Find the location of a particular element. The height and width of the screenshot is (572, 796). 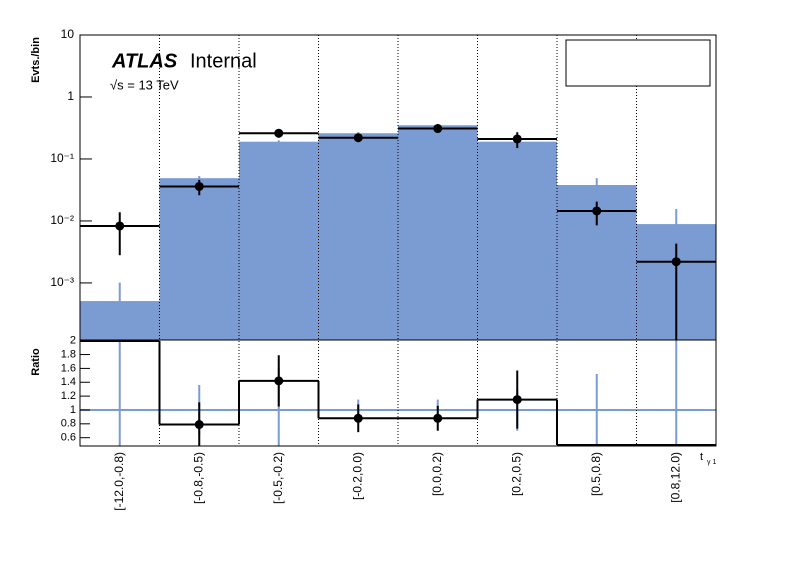

ratio-y-tick-label: 2 is located at coordinates (73, 341).